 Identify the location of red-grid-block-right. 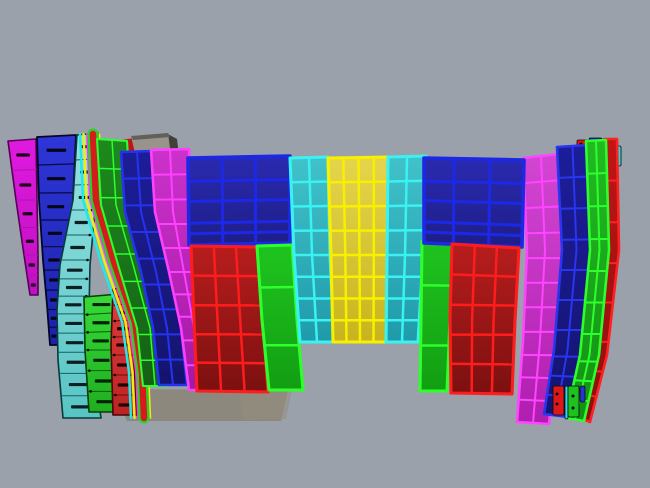
(484, 319).